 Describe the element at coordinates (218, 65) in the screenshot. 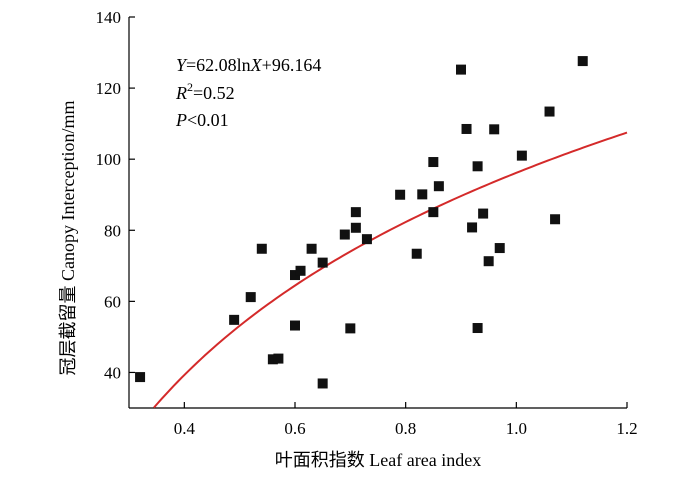

I see `equation-mid: =62.08ln` at that location.